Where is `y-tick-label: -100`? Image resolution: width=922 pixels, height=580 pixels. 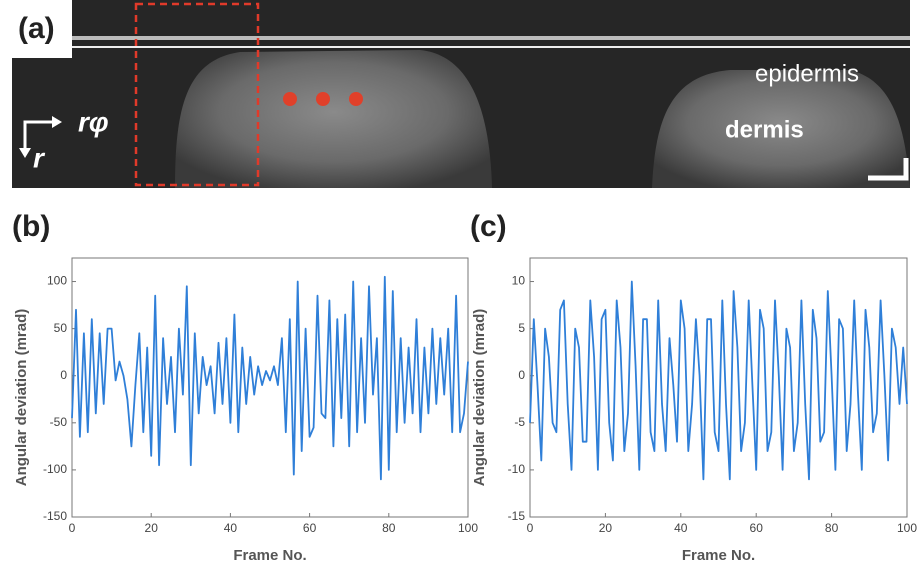
y-tick-label: -100 is located at coordinates (55, 469).